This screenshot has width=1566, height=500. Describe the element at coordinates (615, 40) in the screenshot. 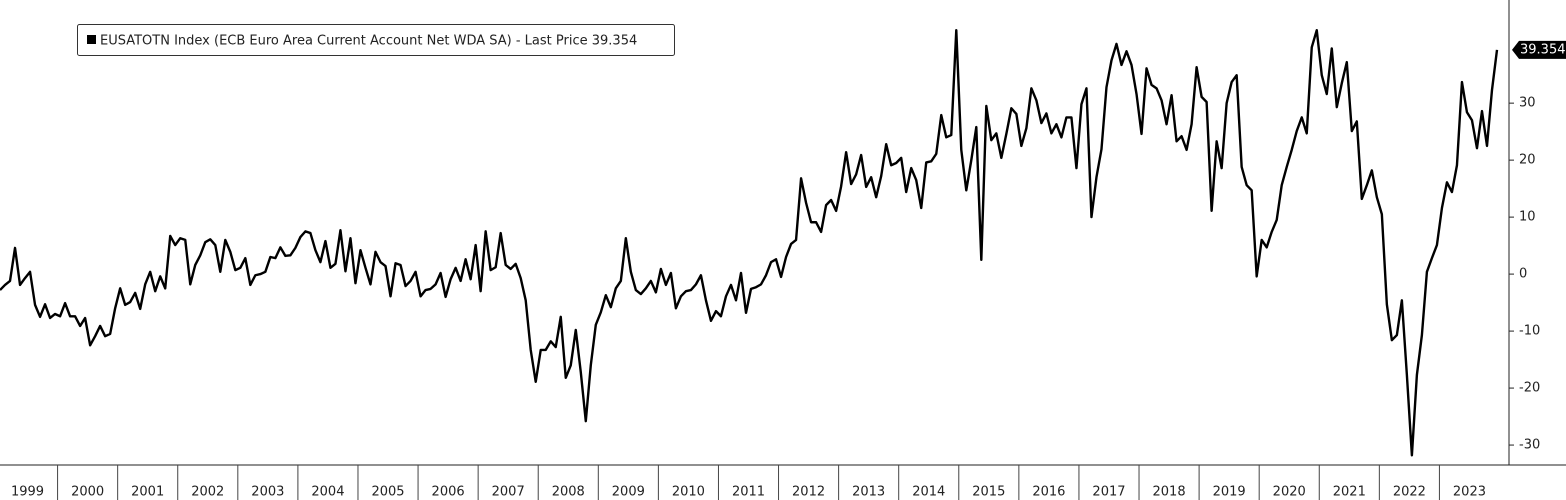

I see `legend-last: 39.354` at that location.